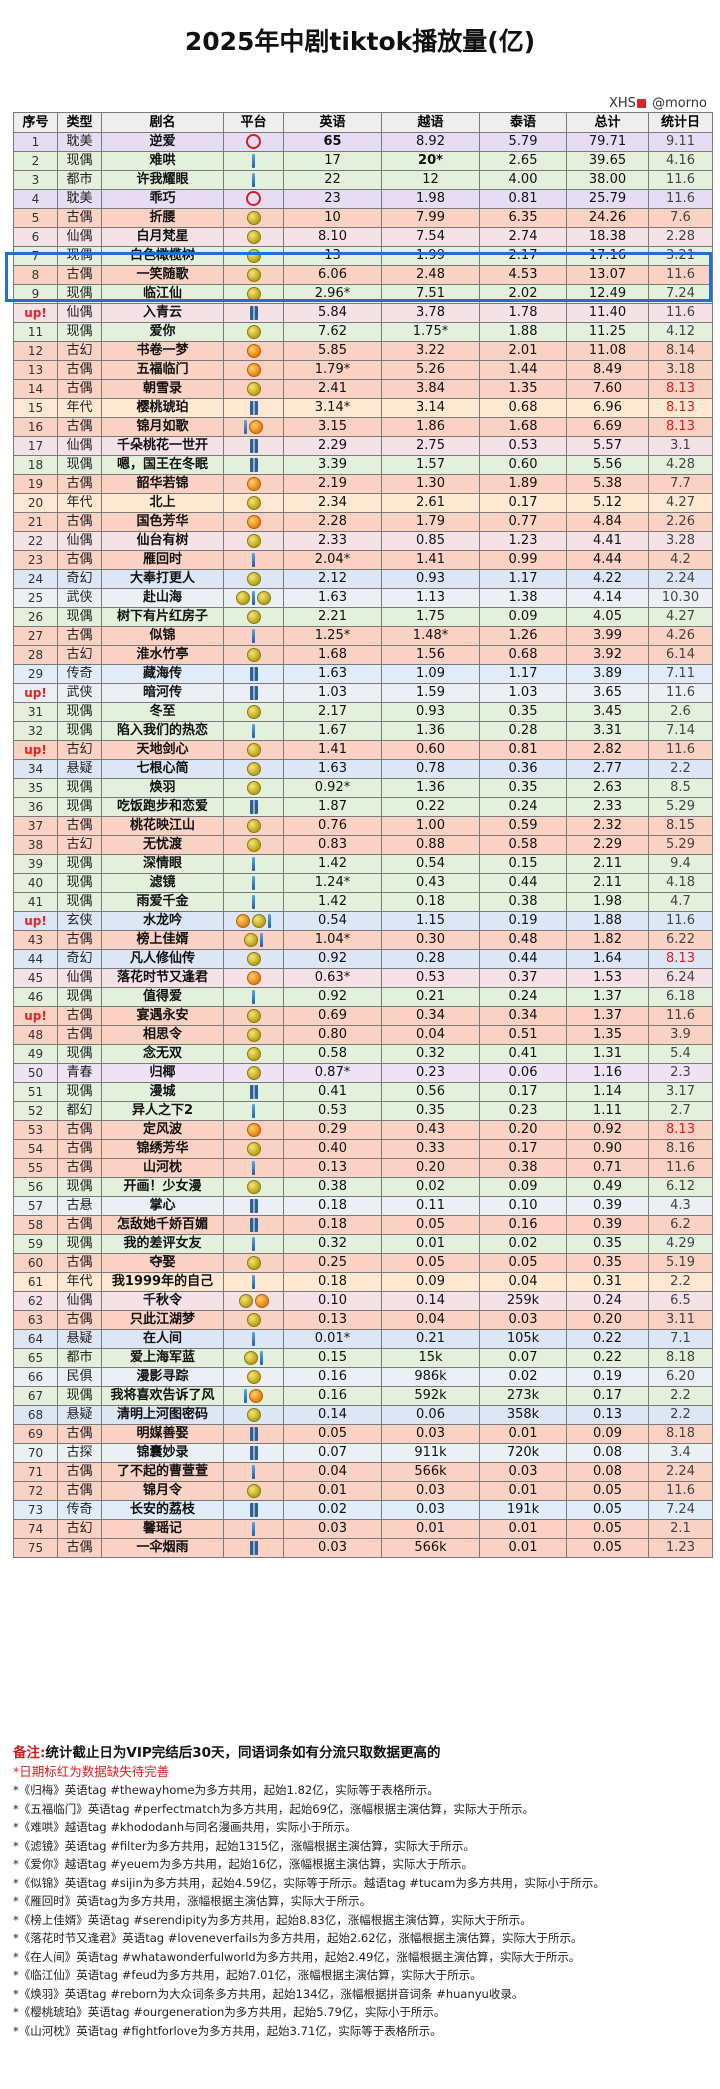 This screenshot has height=2089, width=720. I want to click on rank-cell: 46, so click(35, 997).